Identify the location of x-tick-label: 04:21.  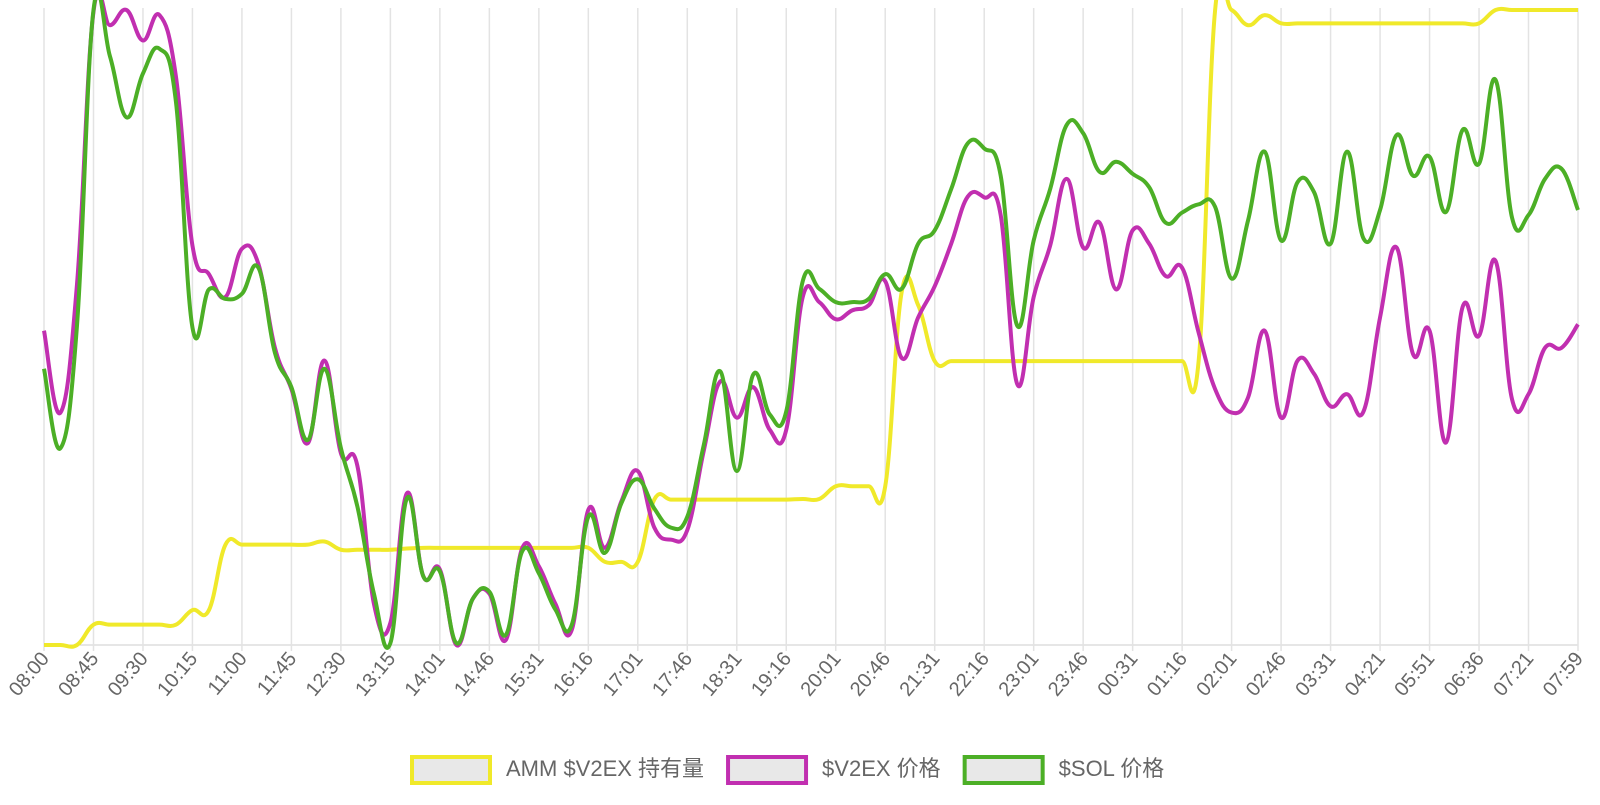
(1365, 674).